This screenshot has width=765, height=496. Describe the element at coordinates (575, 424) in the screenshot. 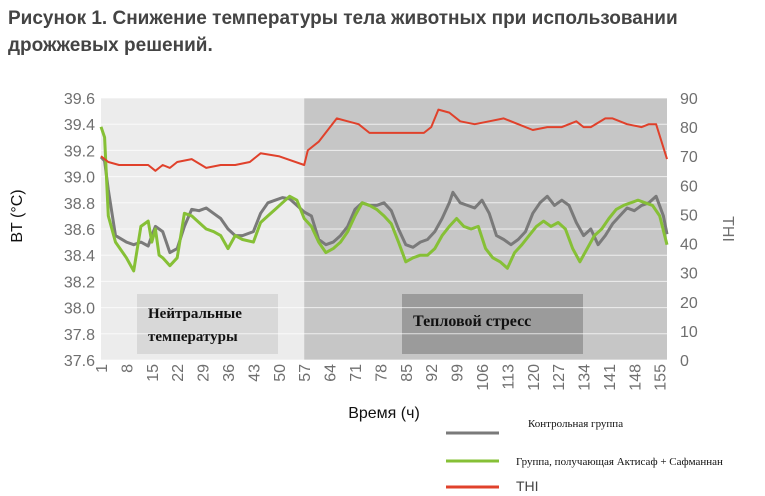

I see `legend-label-1: Контрольная группа` at that location.